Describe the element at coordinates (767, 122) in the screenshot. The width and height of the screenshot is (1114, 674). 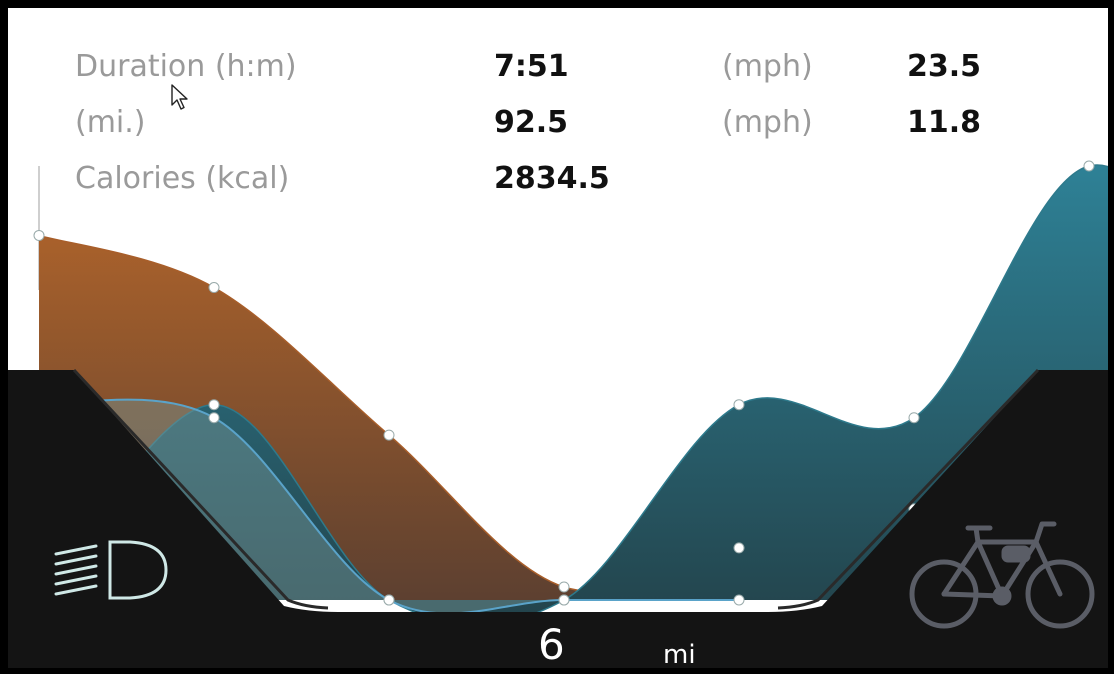
I see `avg-speed-label: (mph)` at that location.